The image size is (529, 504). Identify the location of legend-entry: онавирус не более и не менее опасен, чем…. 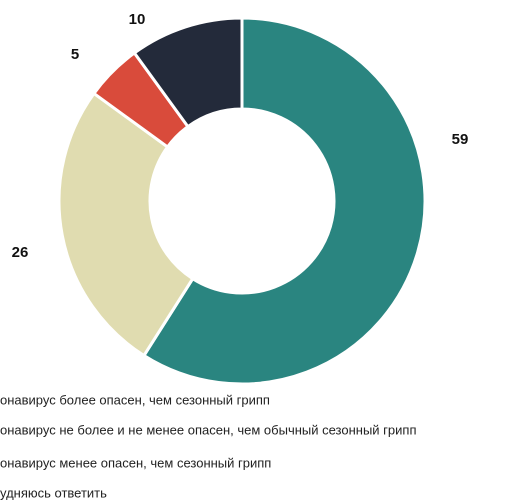
(208, 429).